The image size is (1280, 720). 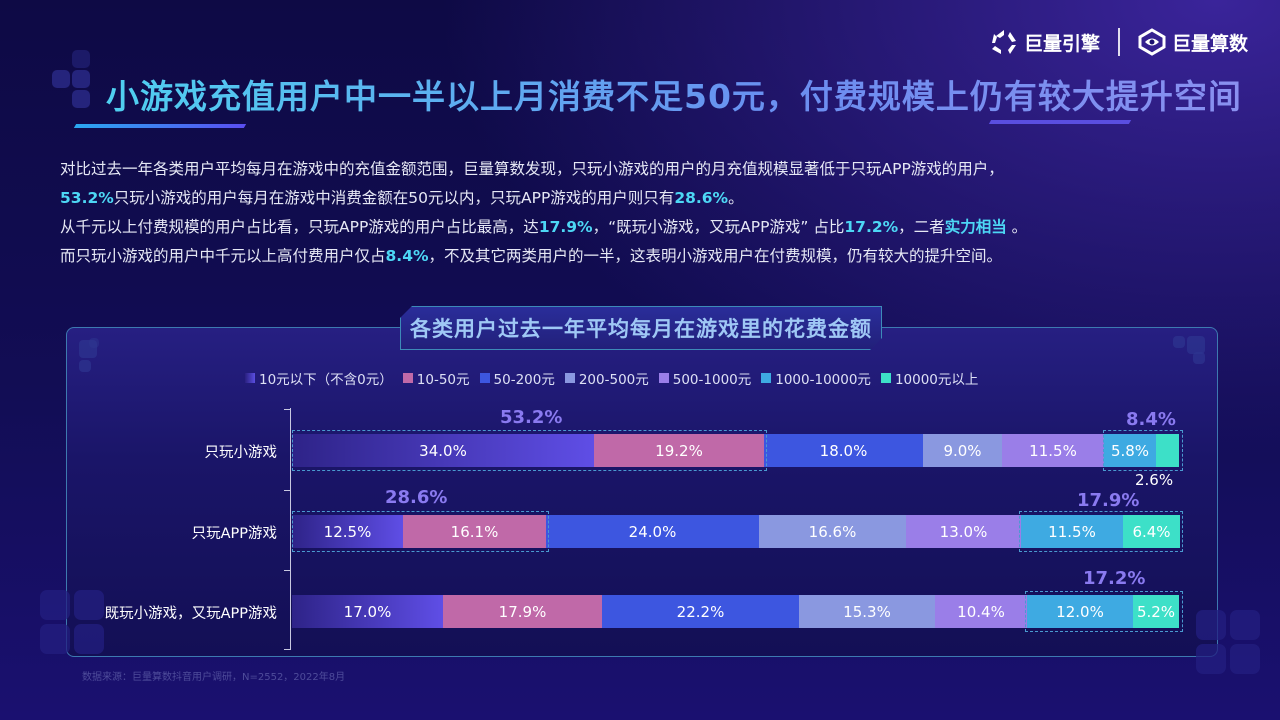 What do you see at coordinates (1152, 42) in the screenshot?
I see `suanshu-logo-icon` at bounding box center [1152, 42].